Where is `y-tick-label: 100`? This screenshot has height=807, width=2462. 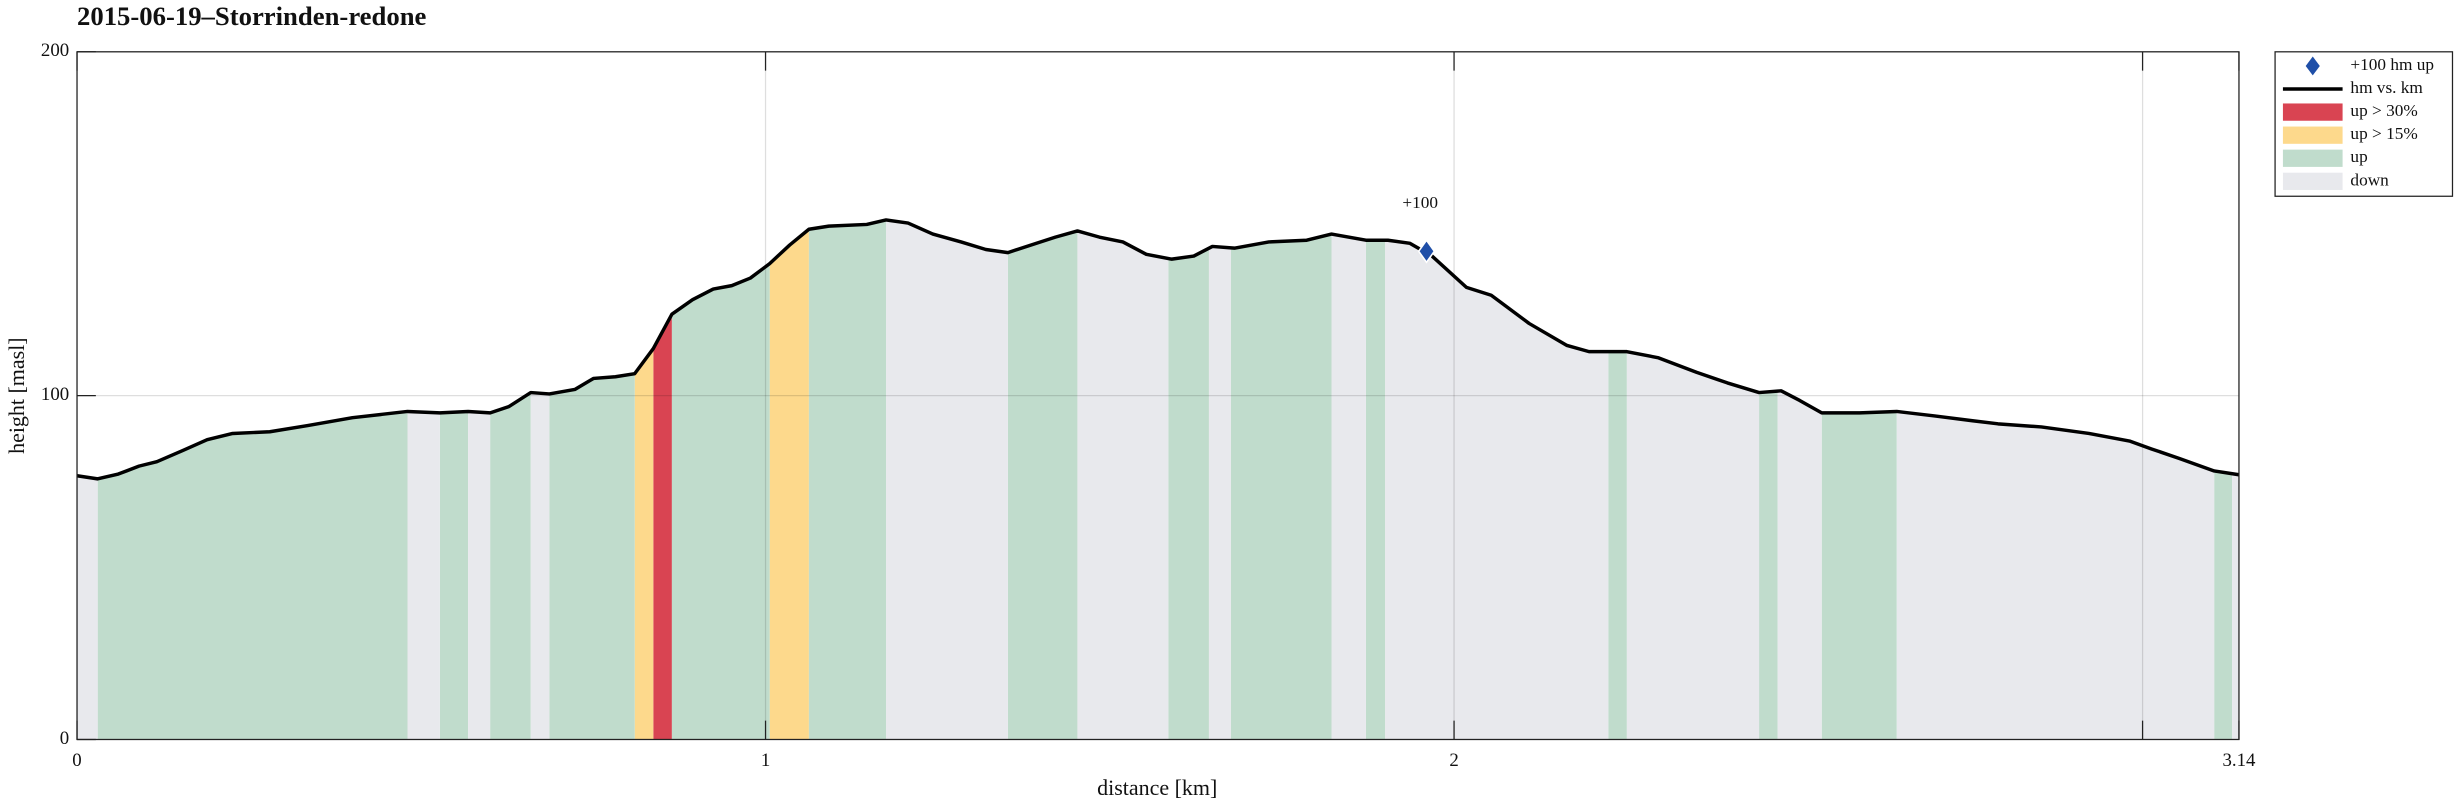 y-tick-label: 100 is located at coordinates (55, 394).